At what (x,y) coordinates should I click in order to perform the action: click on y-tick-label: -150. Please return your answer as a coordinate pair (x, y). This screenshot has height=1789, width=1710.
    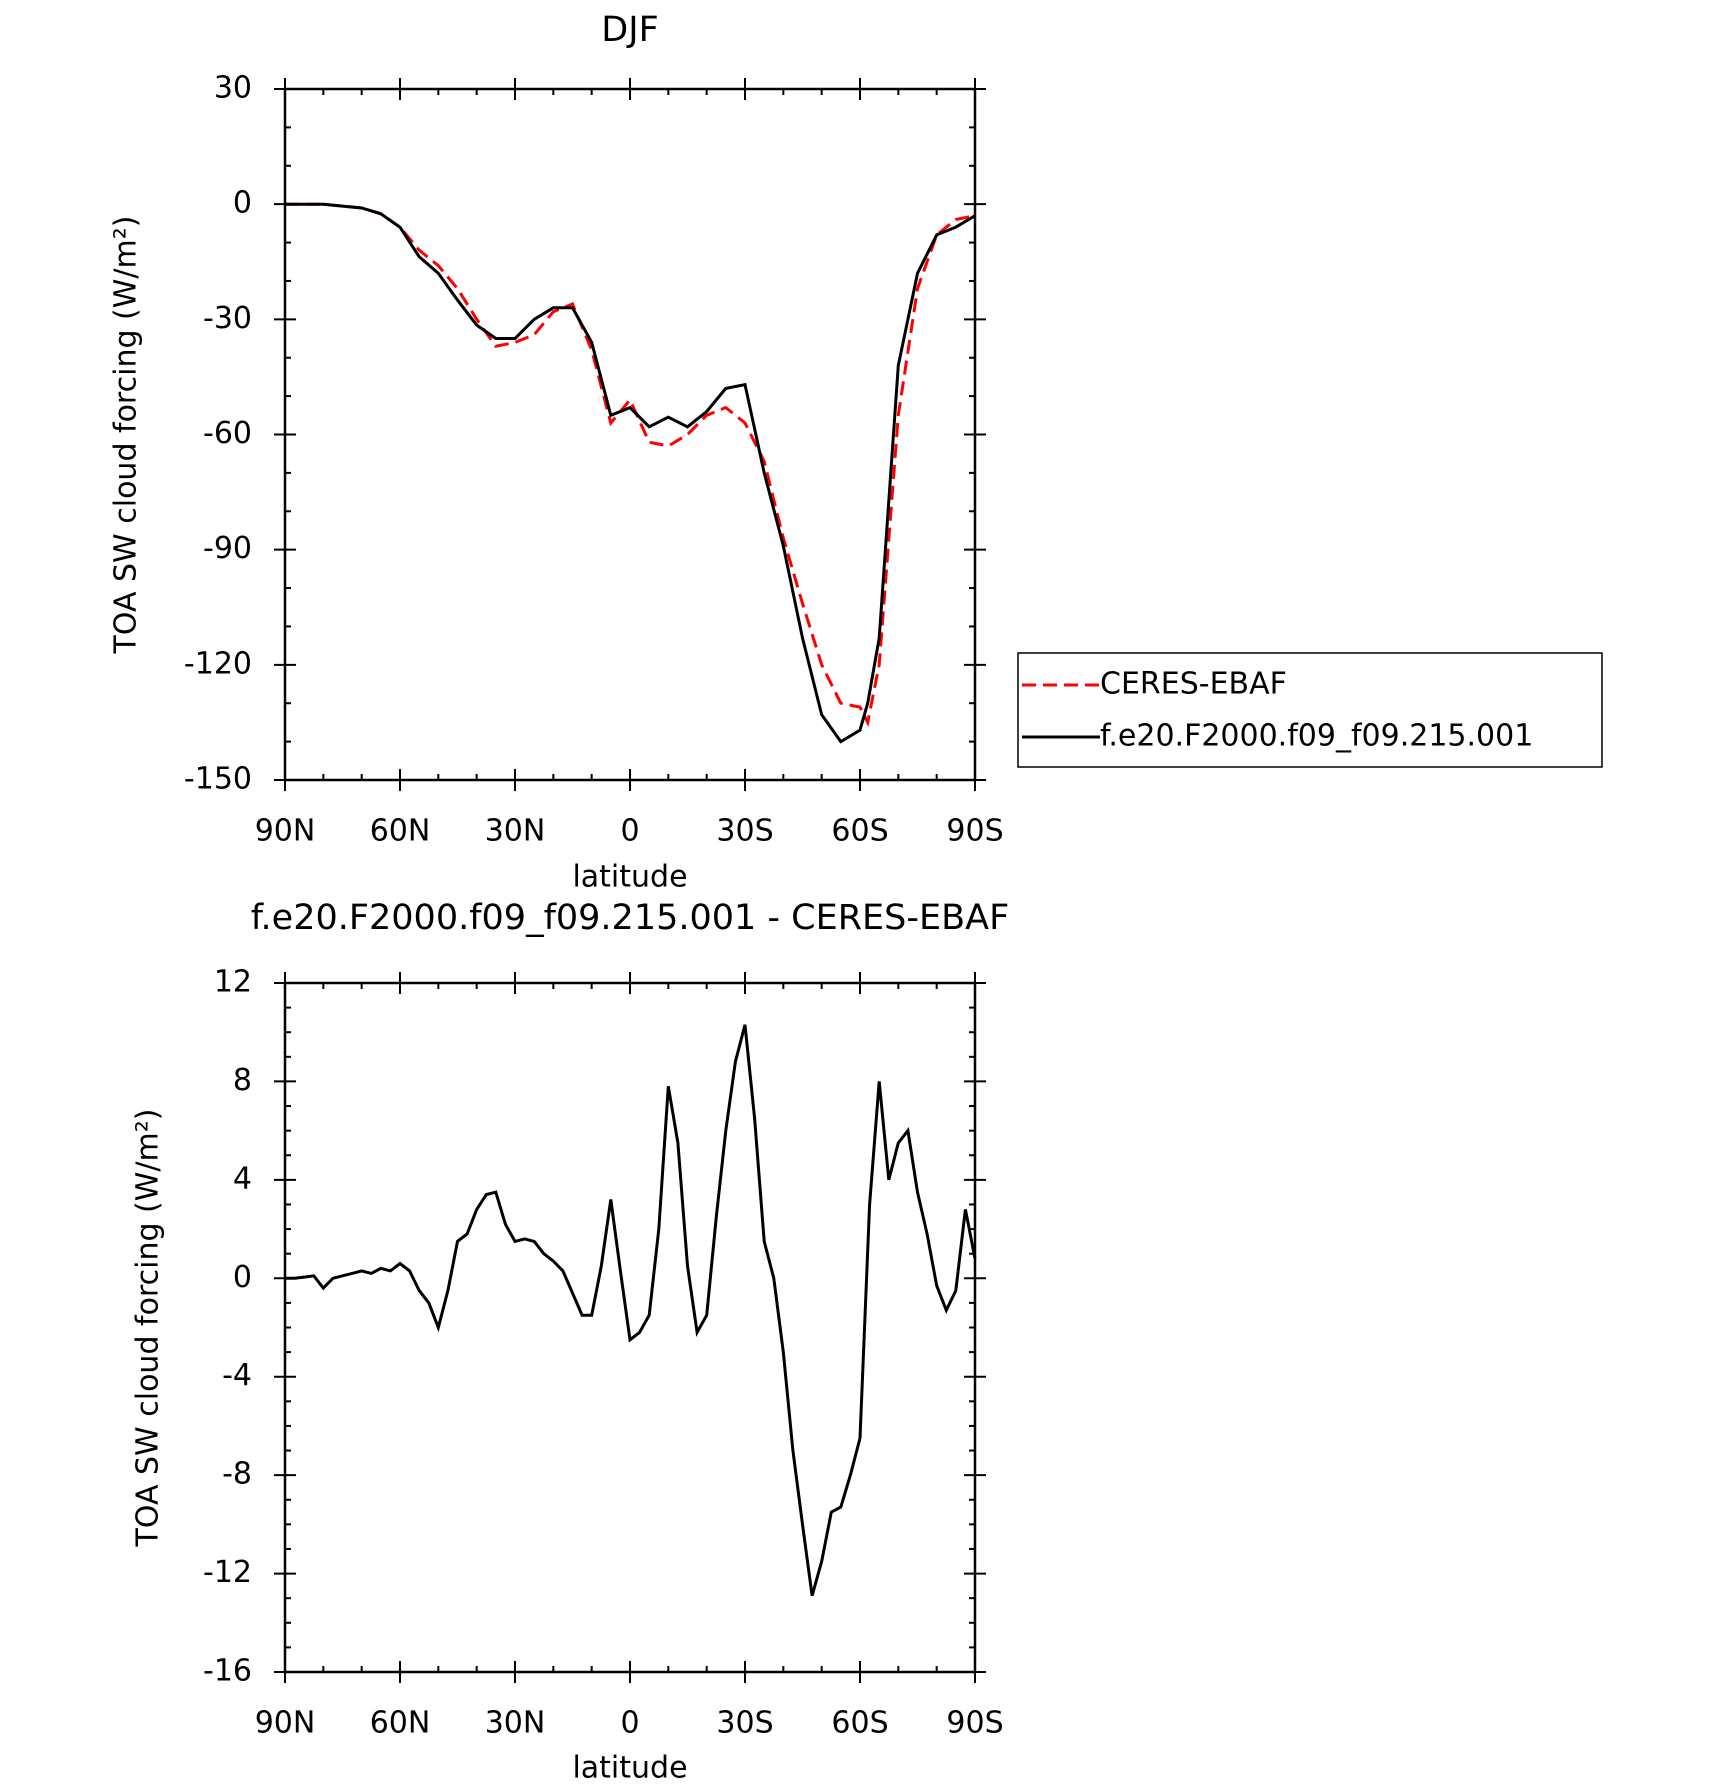
    Looking at the image, I should click on (218, 779).